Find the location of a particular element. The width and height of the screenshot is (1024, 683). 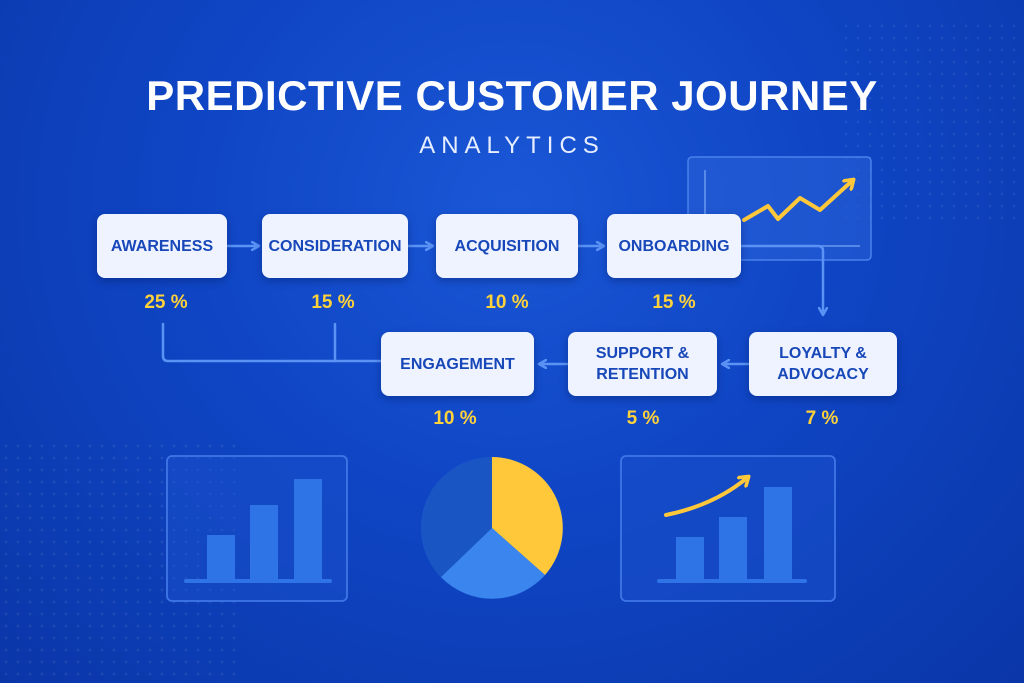

percent-onboarding: 15 % is located at coordinates (674, 302).